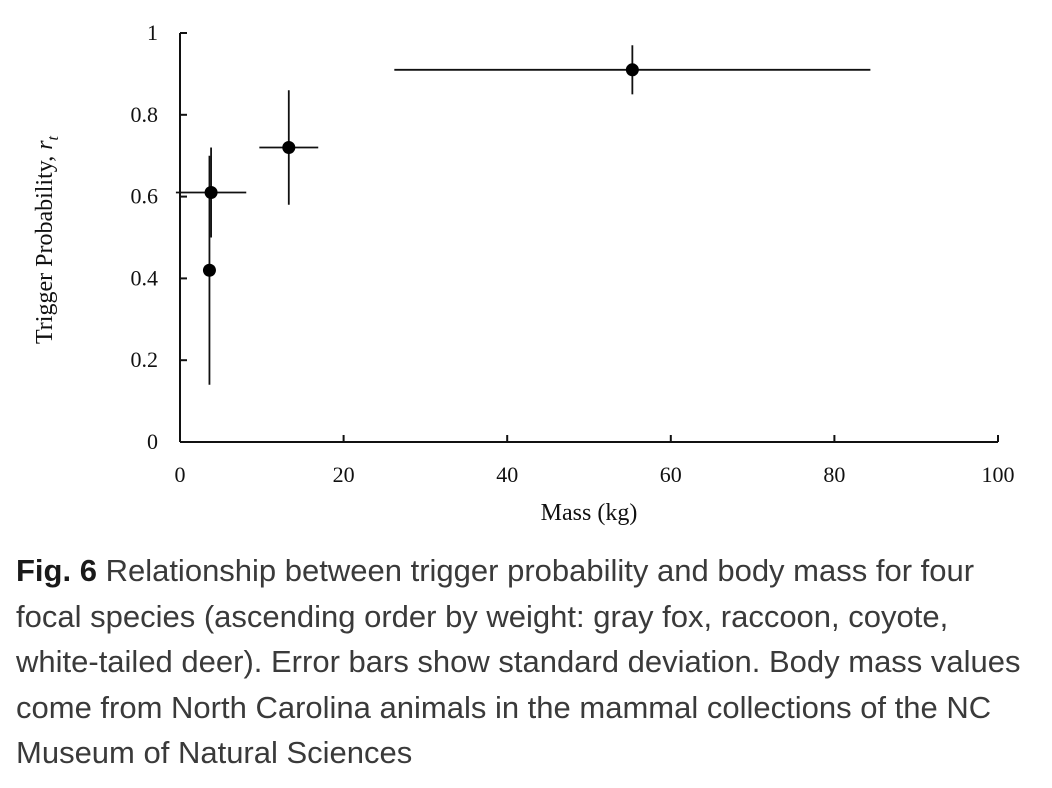  Describe the element at coordinates (507, 474) in the screenshot. I see `x-tick-label: 40` at that location.